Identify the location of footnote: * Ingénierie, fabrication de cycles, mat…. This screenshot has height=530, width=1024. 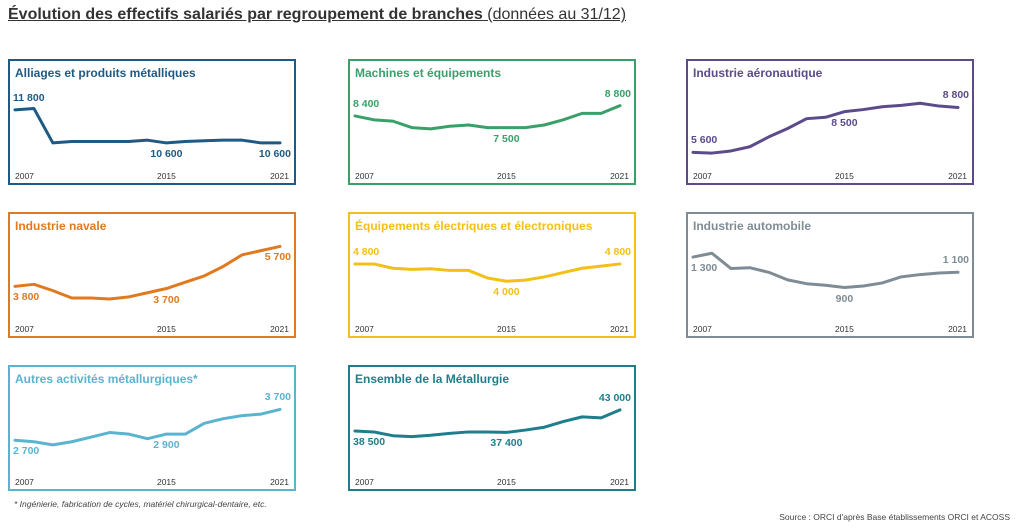
(140, 504).